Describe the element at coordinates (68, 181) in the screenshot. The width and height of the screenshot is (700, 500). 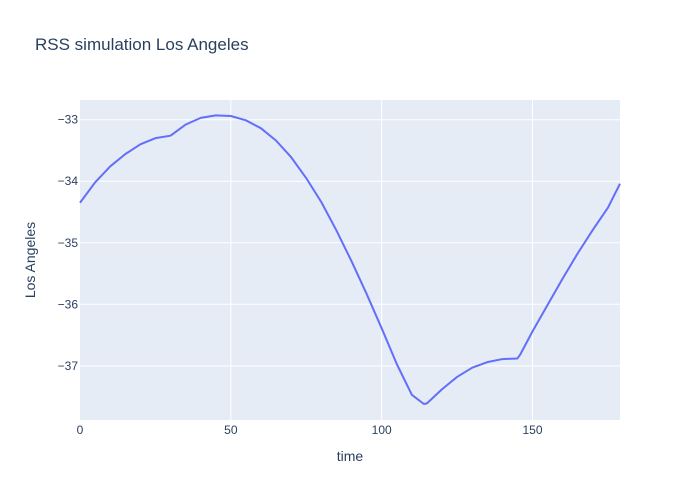
I see `y-tick-label: −34` at that location.